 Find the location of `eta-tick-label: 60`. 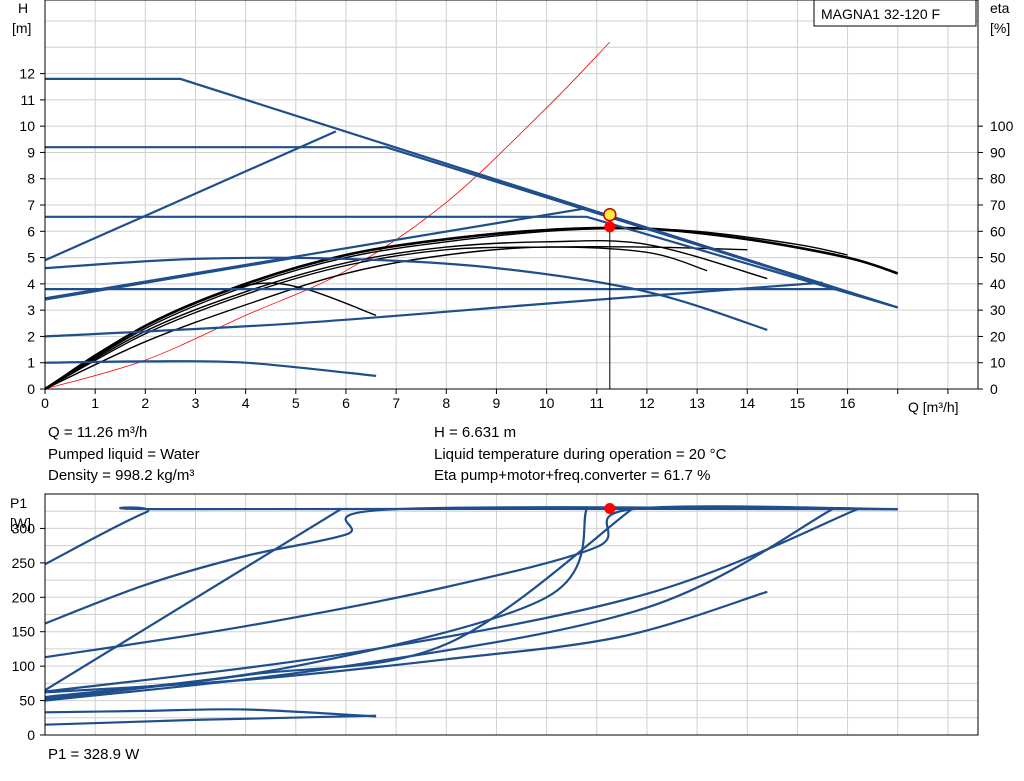

eta-tick-label: 60 is located at coordinates (998, 231).